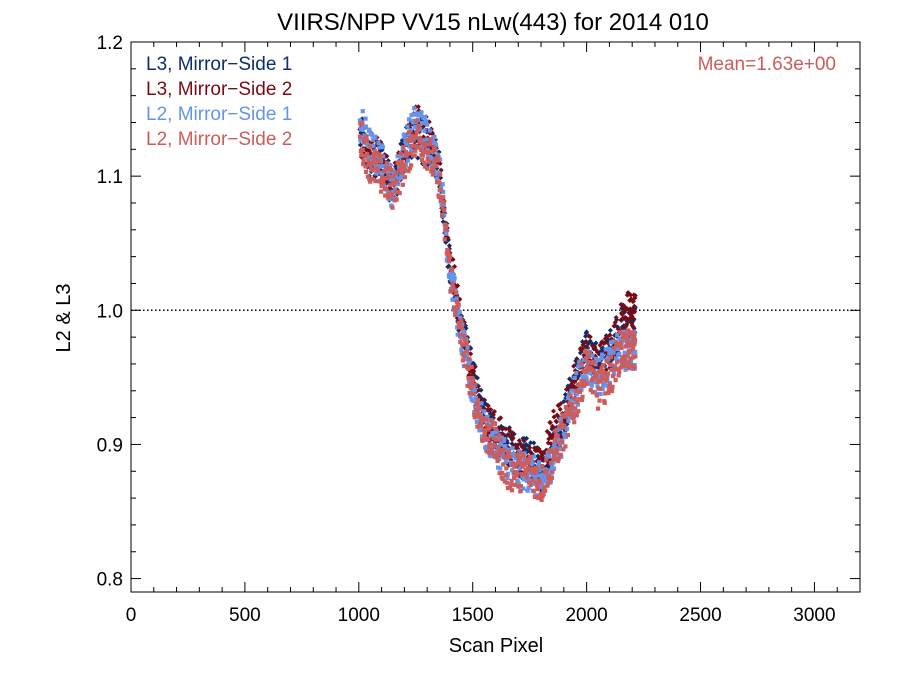  Describe the element at coordinates (219, 114) in the screenshot. I see `legend-entry: L2, Mirror−Side 1` at that location.